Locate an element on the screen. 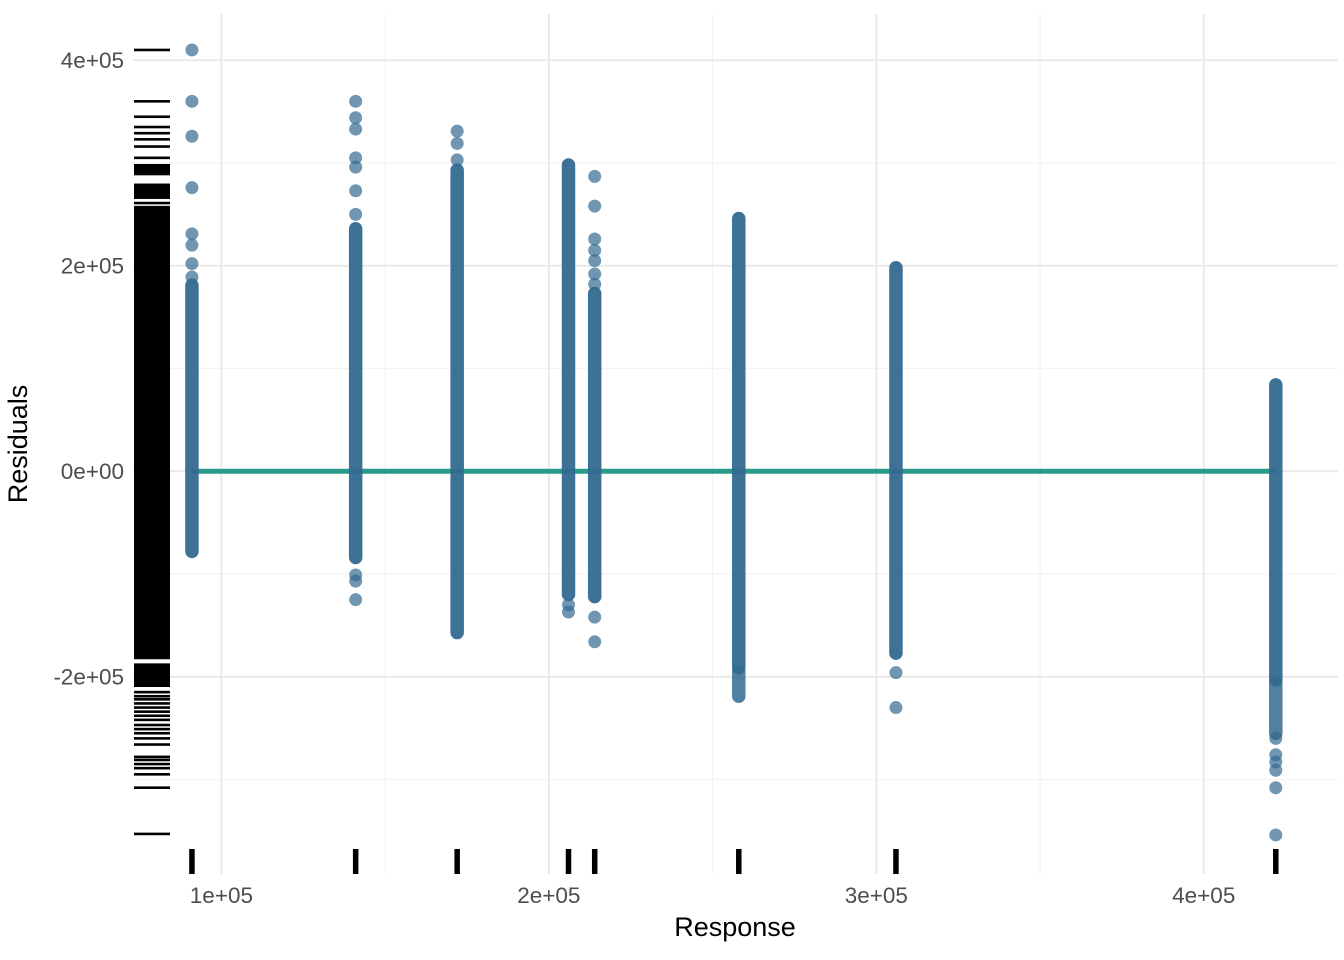  y-tick-label: 2e+05 is located at coordinates (92, 266).